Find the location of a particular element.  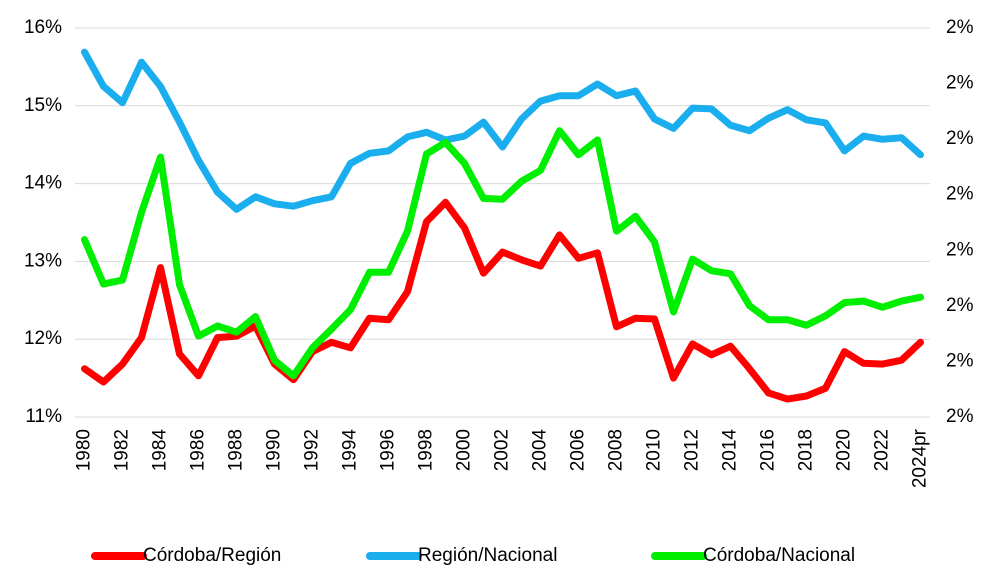

x-tick-label: 2020 is located at coordinates (844, 450).